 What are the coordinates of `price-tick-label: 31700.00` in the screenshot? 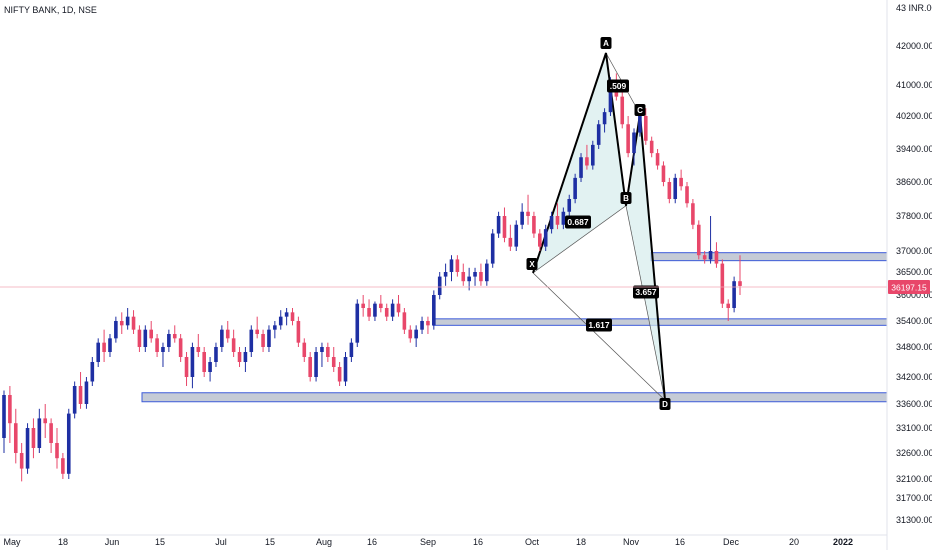 It's located at (914, 498).